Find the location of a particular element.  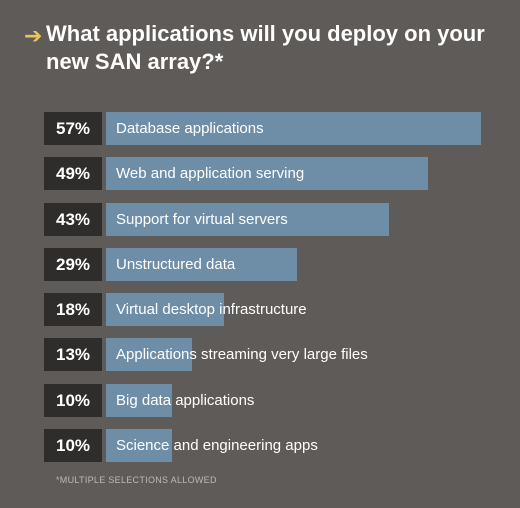

category-label: Support for virtual servers is located at coordinates (202, 219).